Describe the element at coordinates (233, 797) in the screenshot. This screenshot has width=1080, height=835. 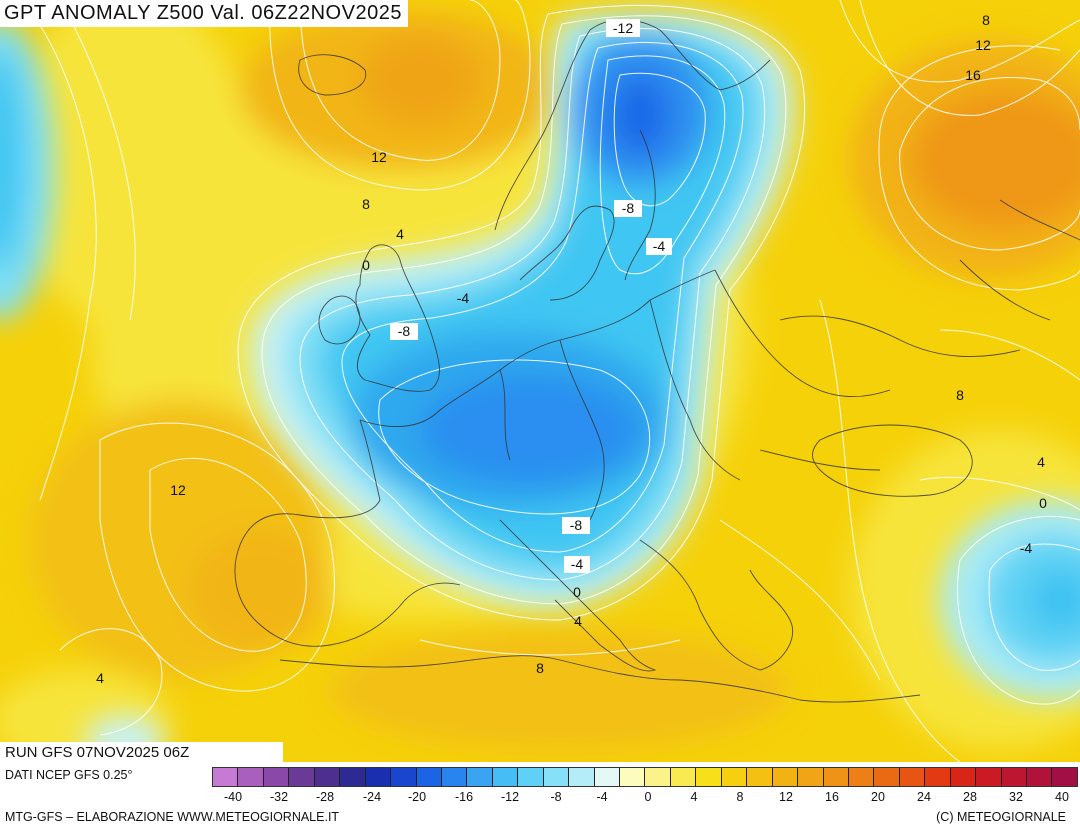
I see `scale-tick-label: -40` at that location.